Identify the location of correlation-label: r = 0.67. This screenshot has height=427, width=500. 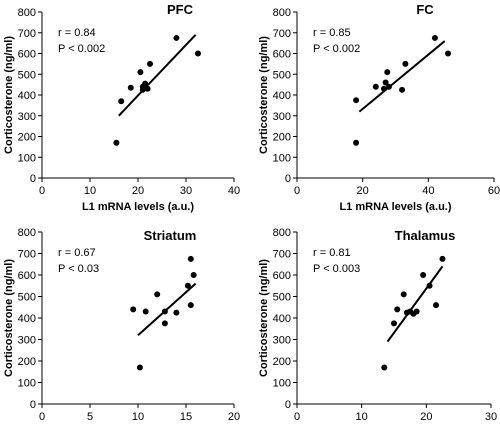
(77, 253).